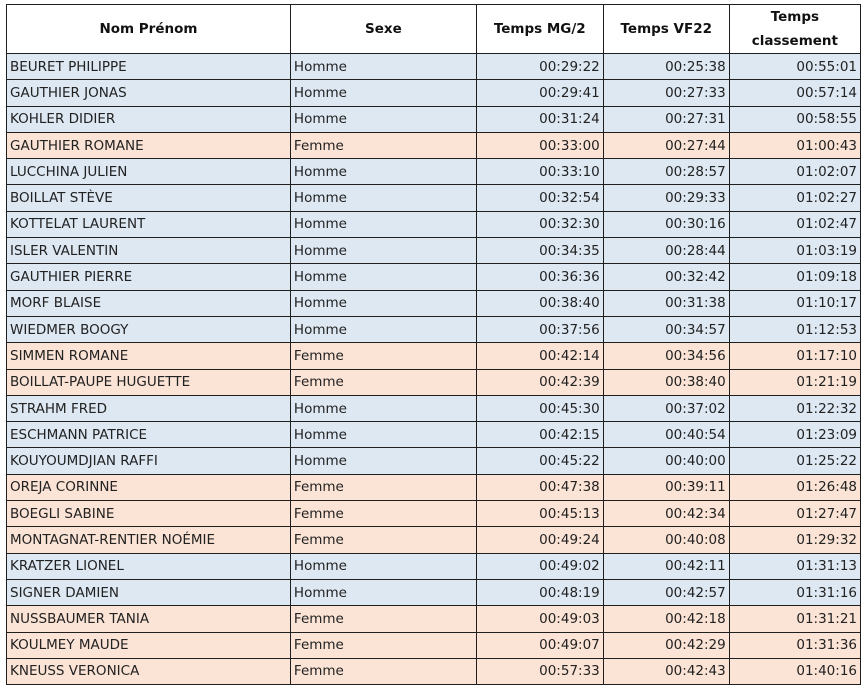 The width and height of the screenshot is (861, 696). I want to click on cell-temps-vf22: 00:27:33, so click(666, 93).